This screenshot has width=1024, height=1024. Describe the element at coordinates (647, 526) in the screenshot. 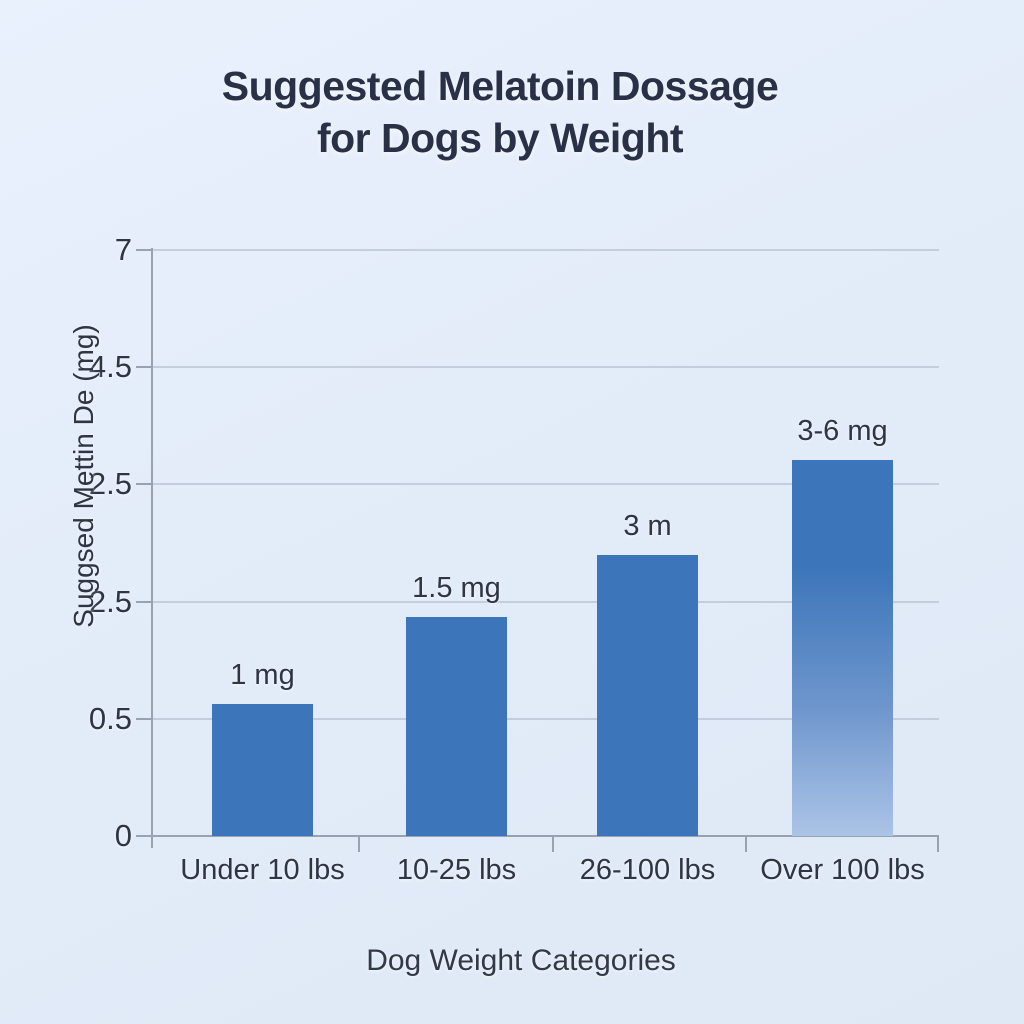

I see `bar-value-label: 3 m` at that location.